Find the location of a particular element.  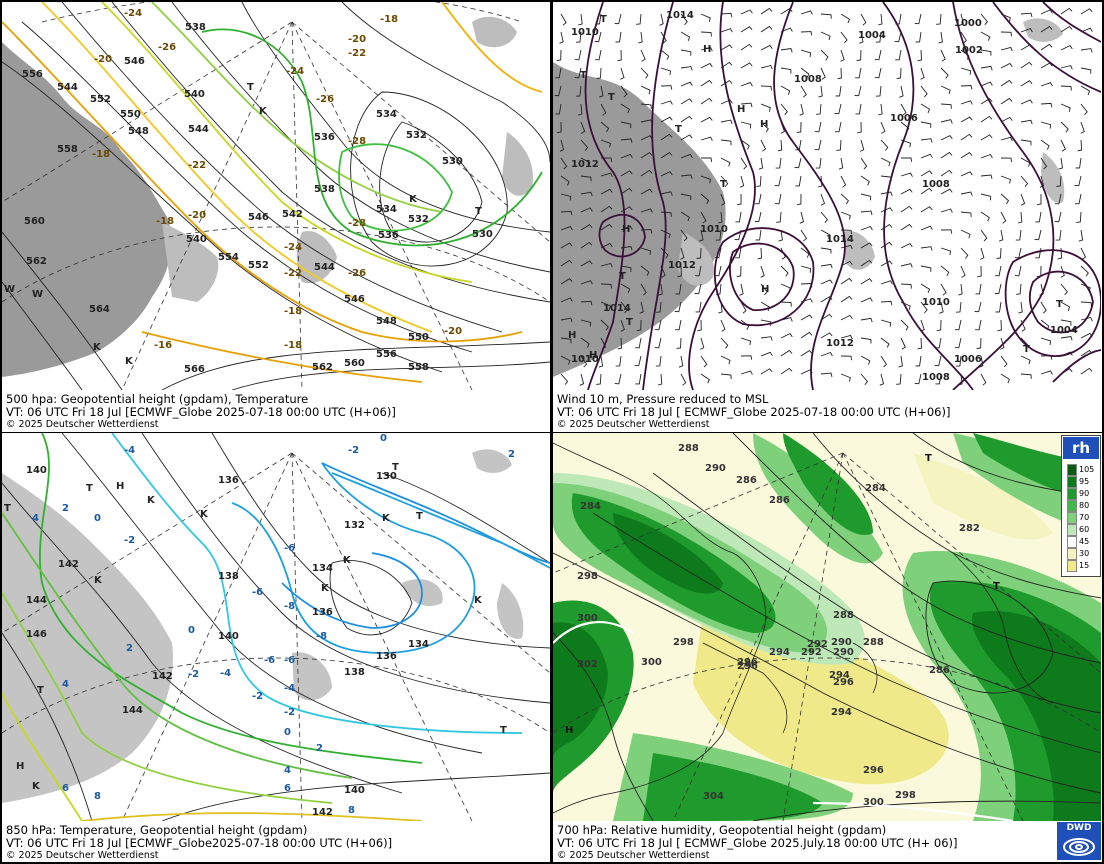

height-label: 288 is located at coordinates (873, 642).